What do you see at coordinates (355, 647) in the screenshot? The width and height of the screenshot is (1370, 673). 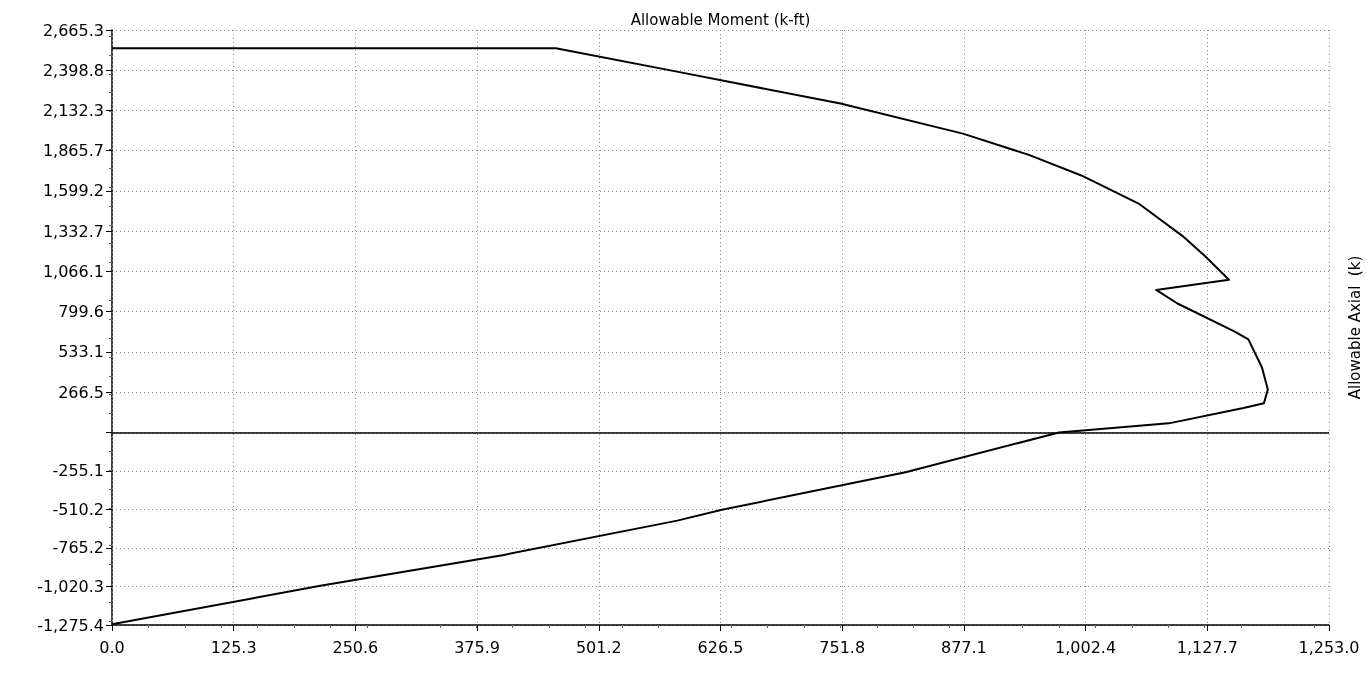 I see `x-tick-label: 250.6` at bounding box center [355, 647].